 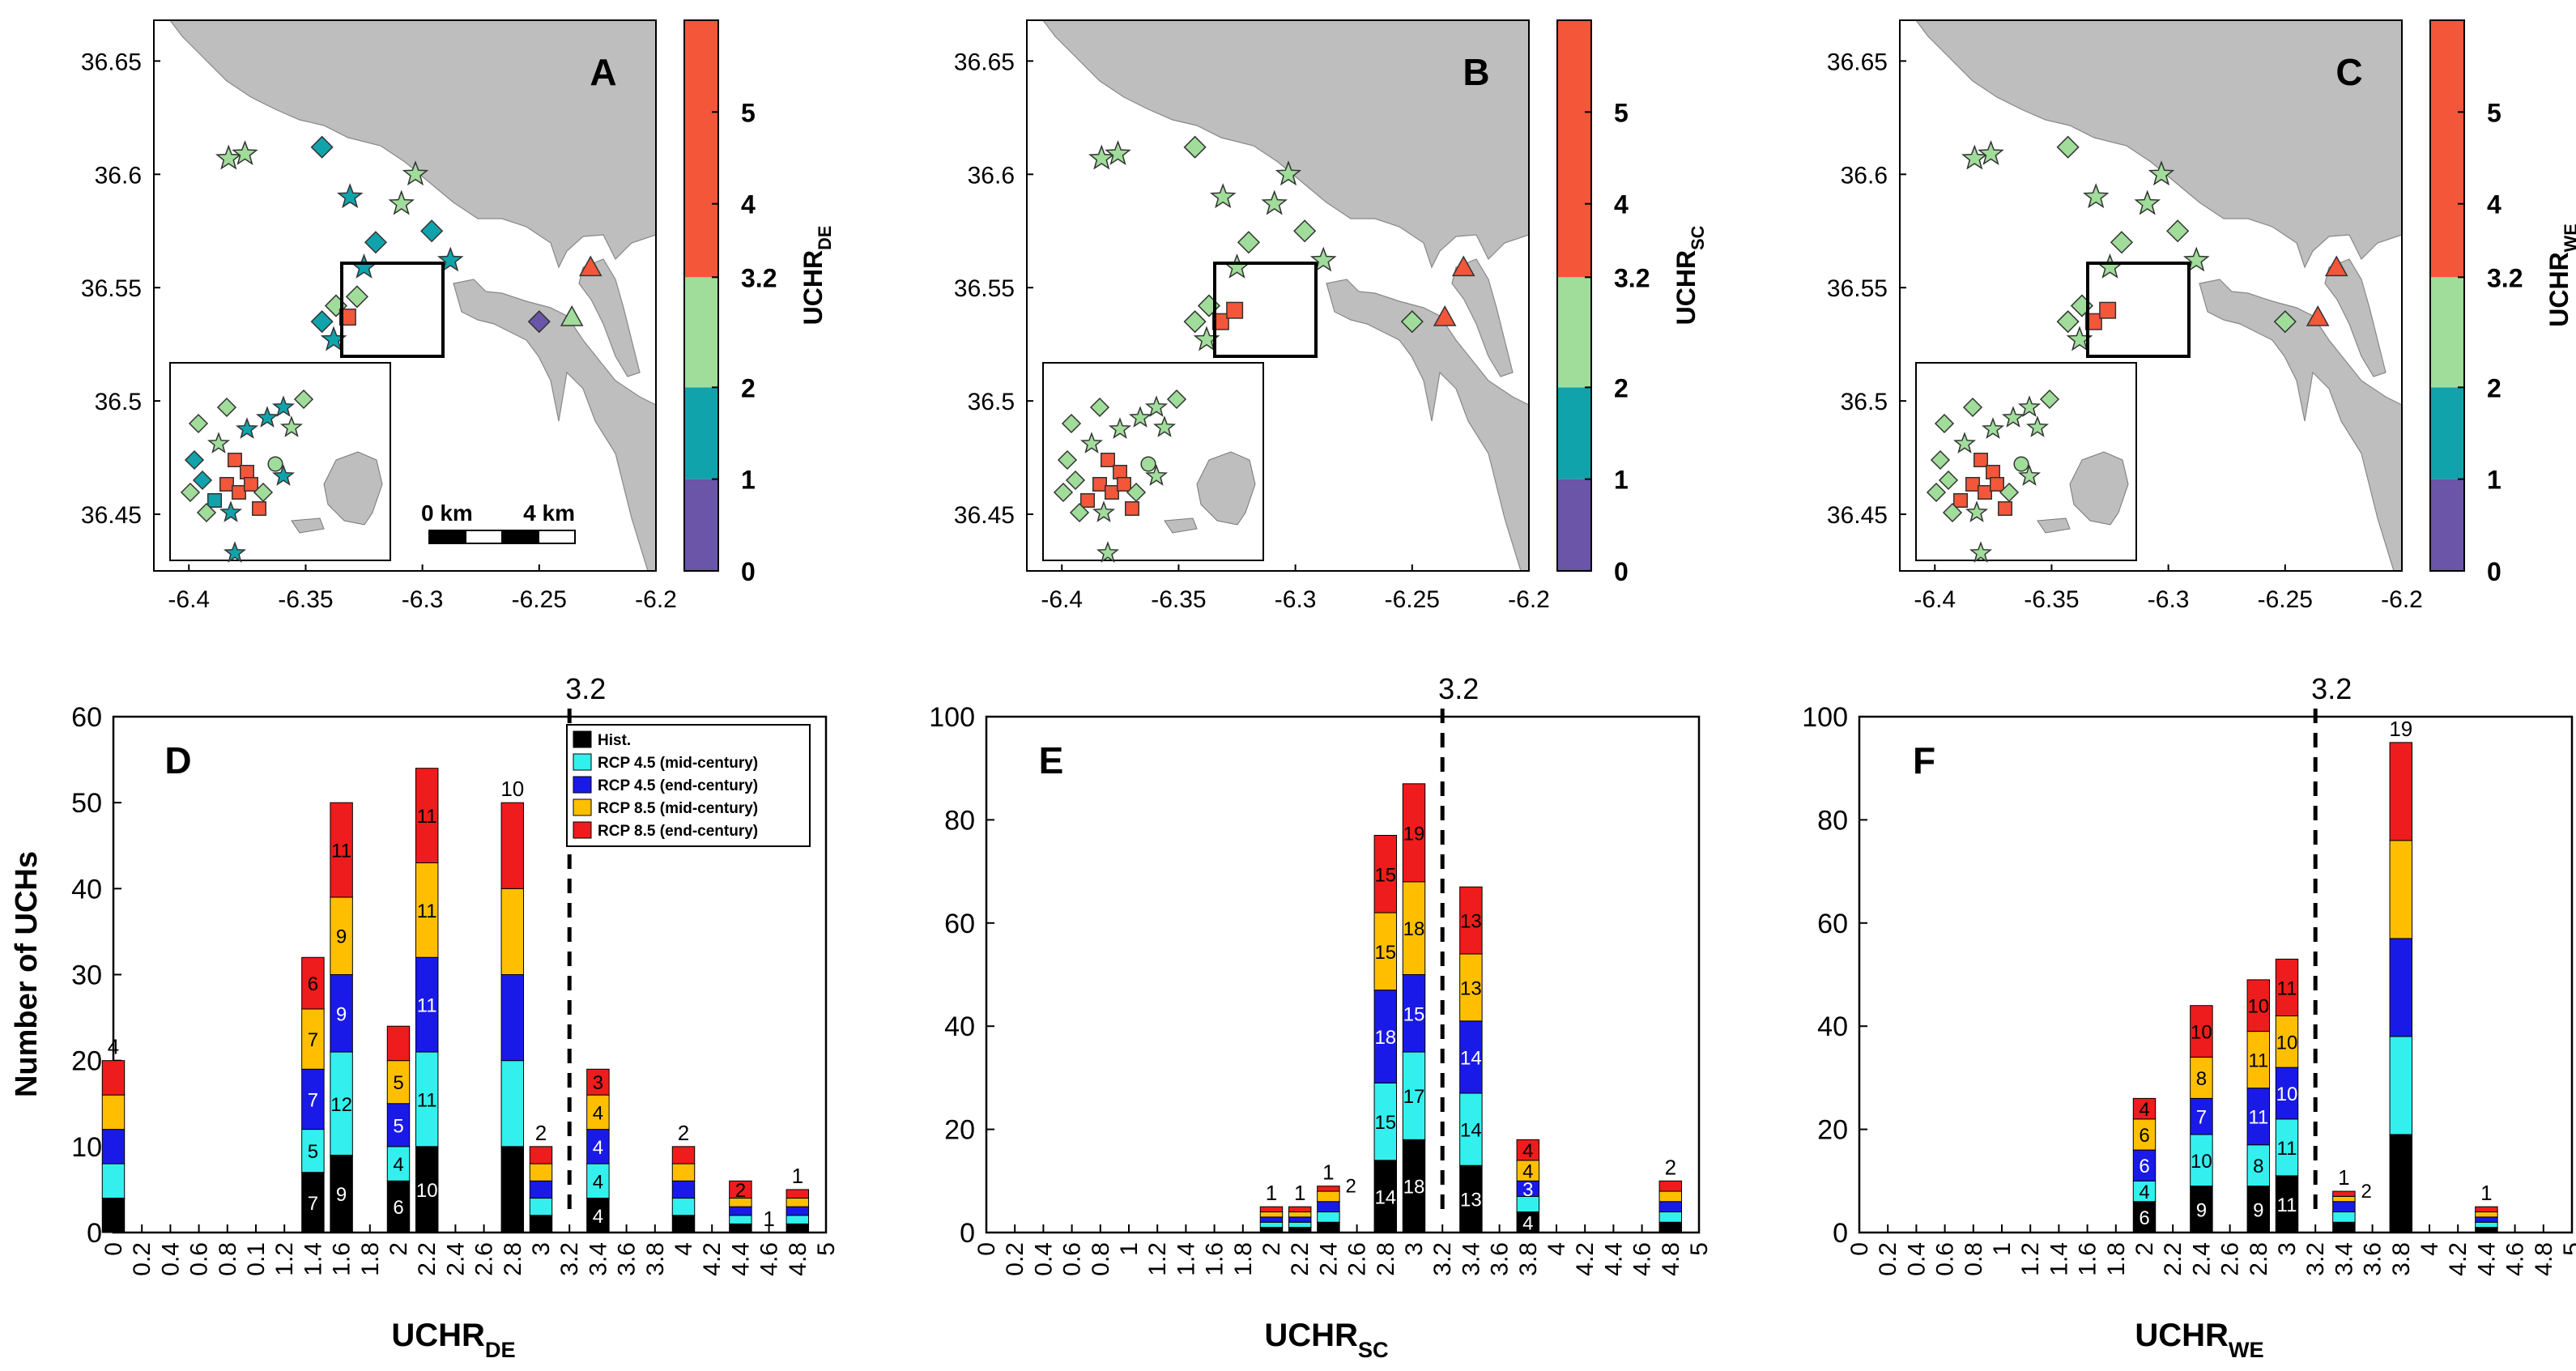 I want to click on bar-top-label: 10, so click(x=512, y=789).